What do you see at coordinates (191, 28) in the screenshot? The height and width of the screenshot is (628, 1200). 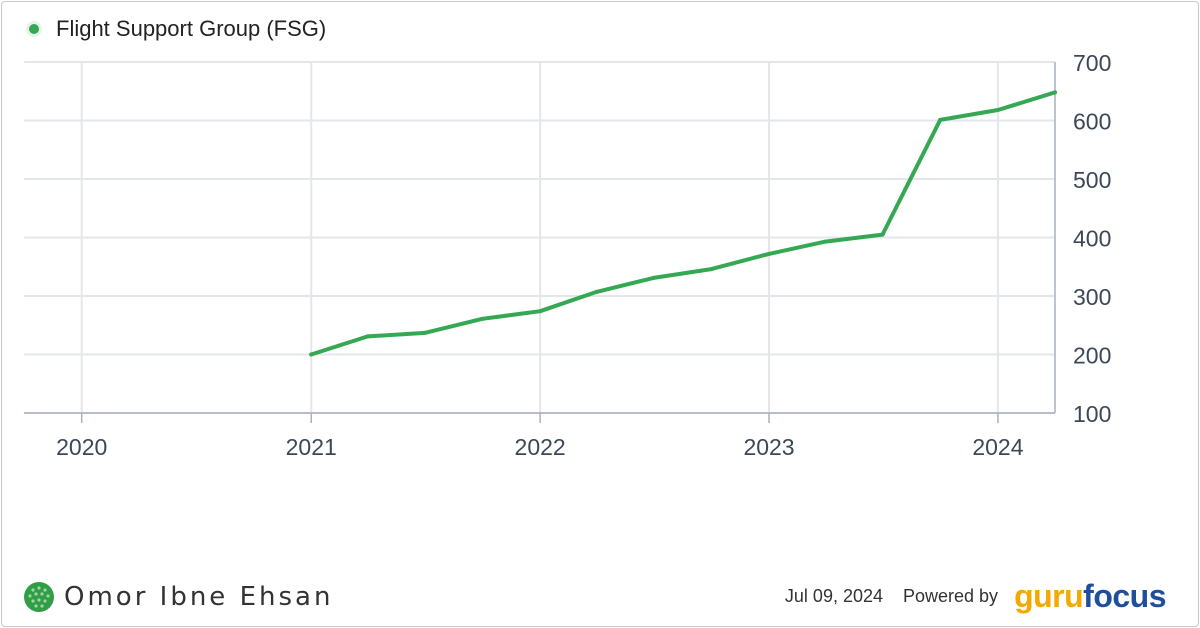 I see `legend-label: Flight Support Group (FSG)` at bounding box center [191, 28].